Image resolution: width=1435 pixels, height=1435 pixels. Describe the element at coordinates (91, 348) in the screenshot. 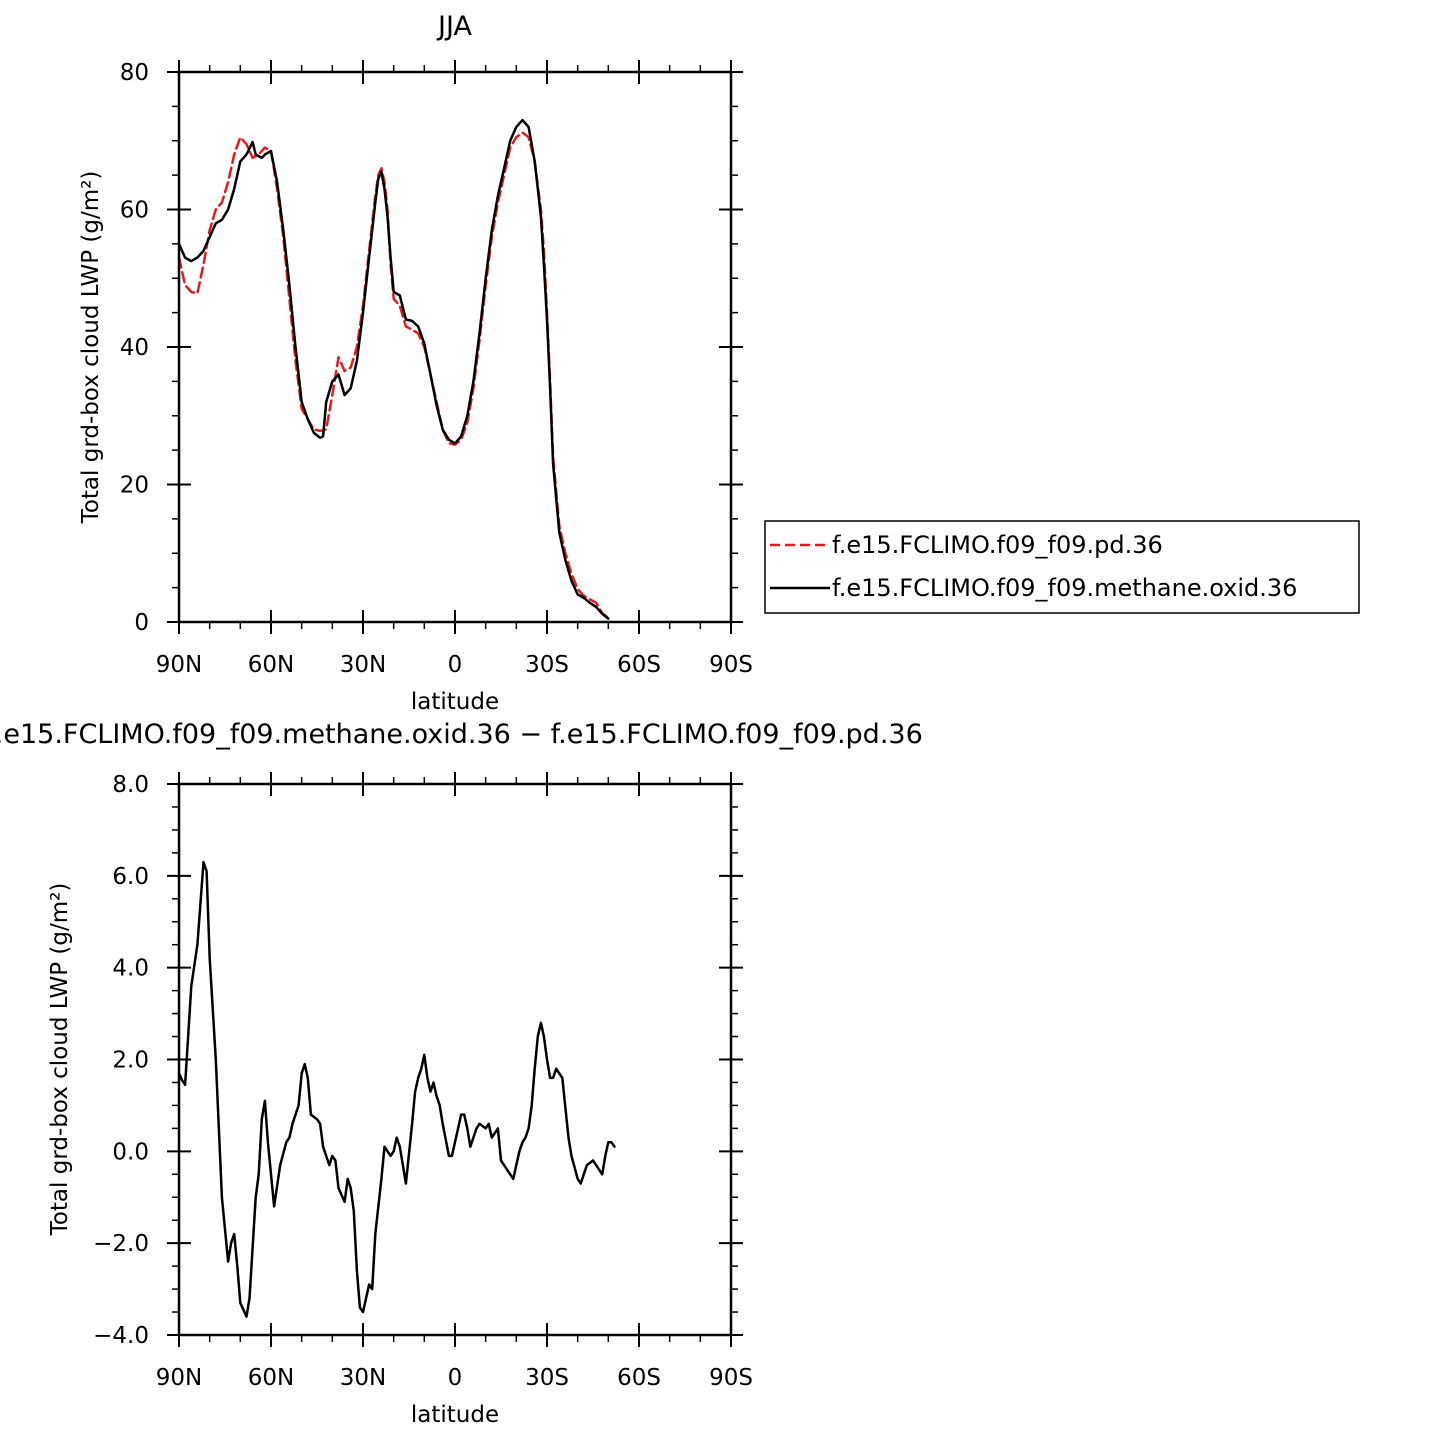

I see `top-chart-ylabel: Total grd-box cloud LWP (g/m²)` at that location.